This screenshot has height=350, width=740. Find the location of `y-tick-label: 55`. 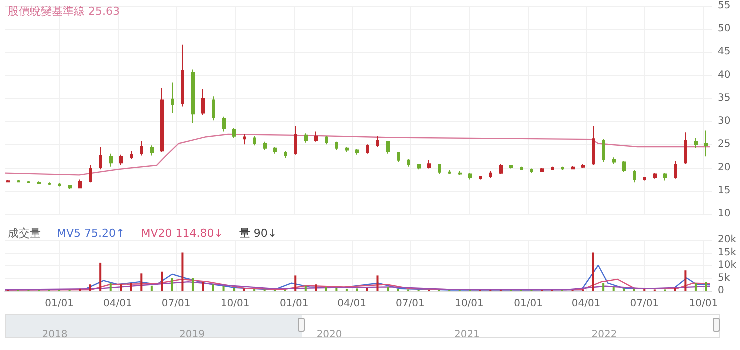

y-tick-label: 55 is located at coordinates (724, 6).